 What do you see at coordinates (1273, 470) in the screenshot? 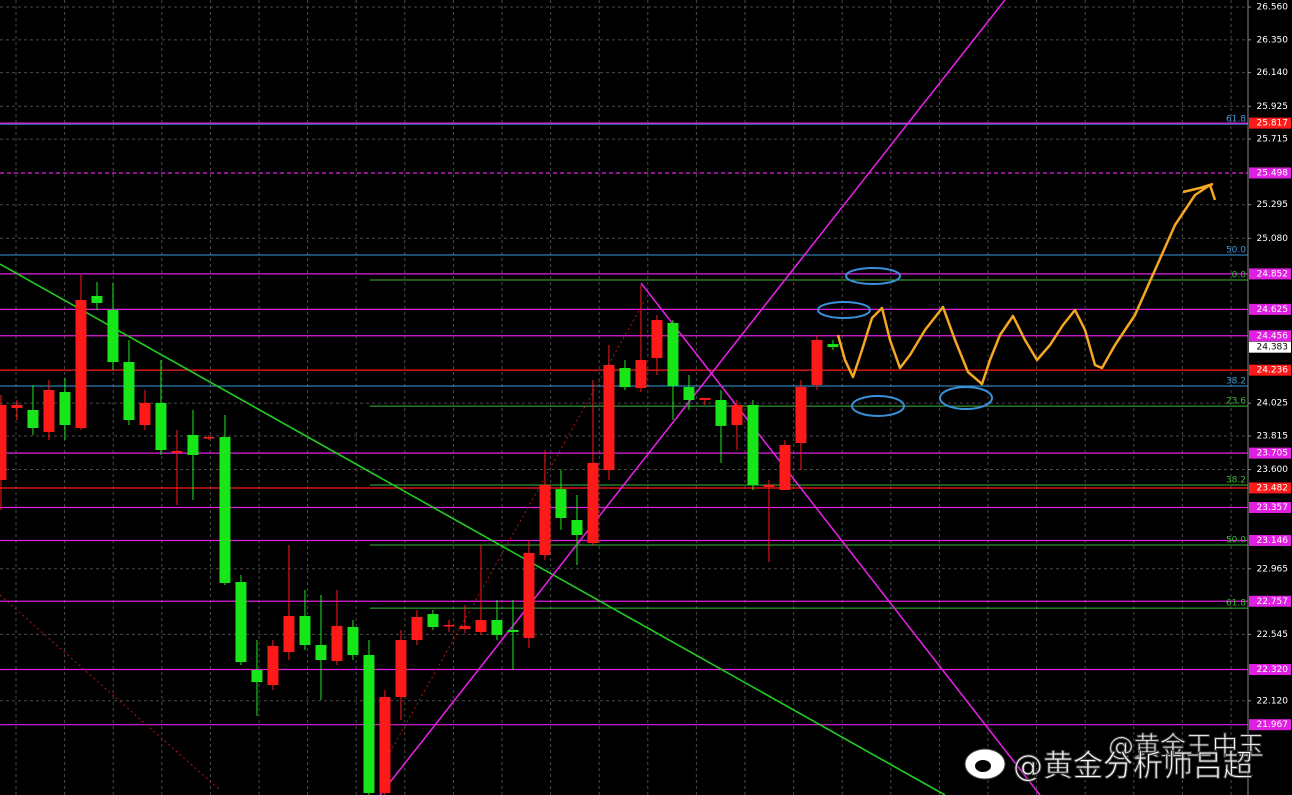
I see `y-tick-label: 23.600` at bounding box center [1273, 470].